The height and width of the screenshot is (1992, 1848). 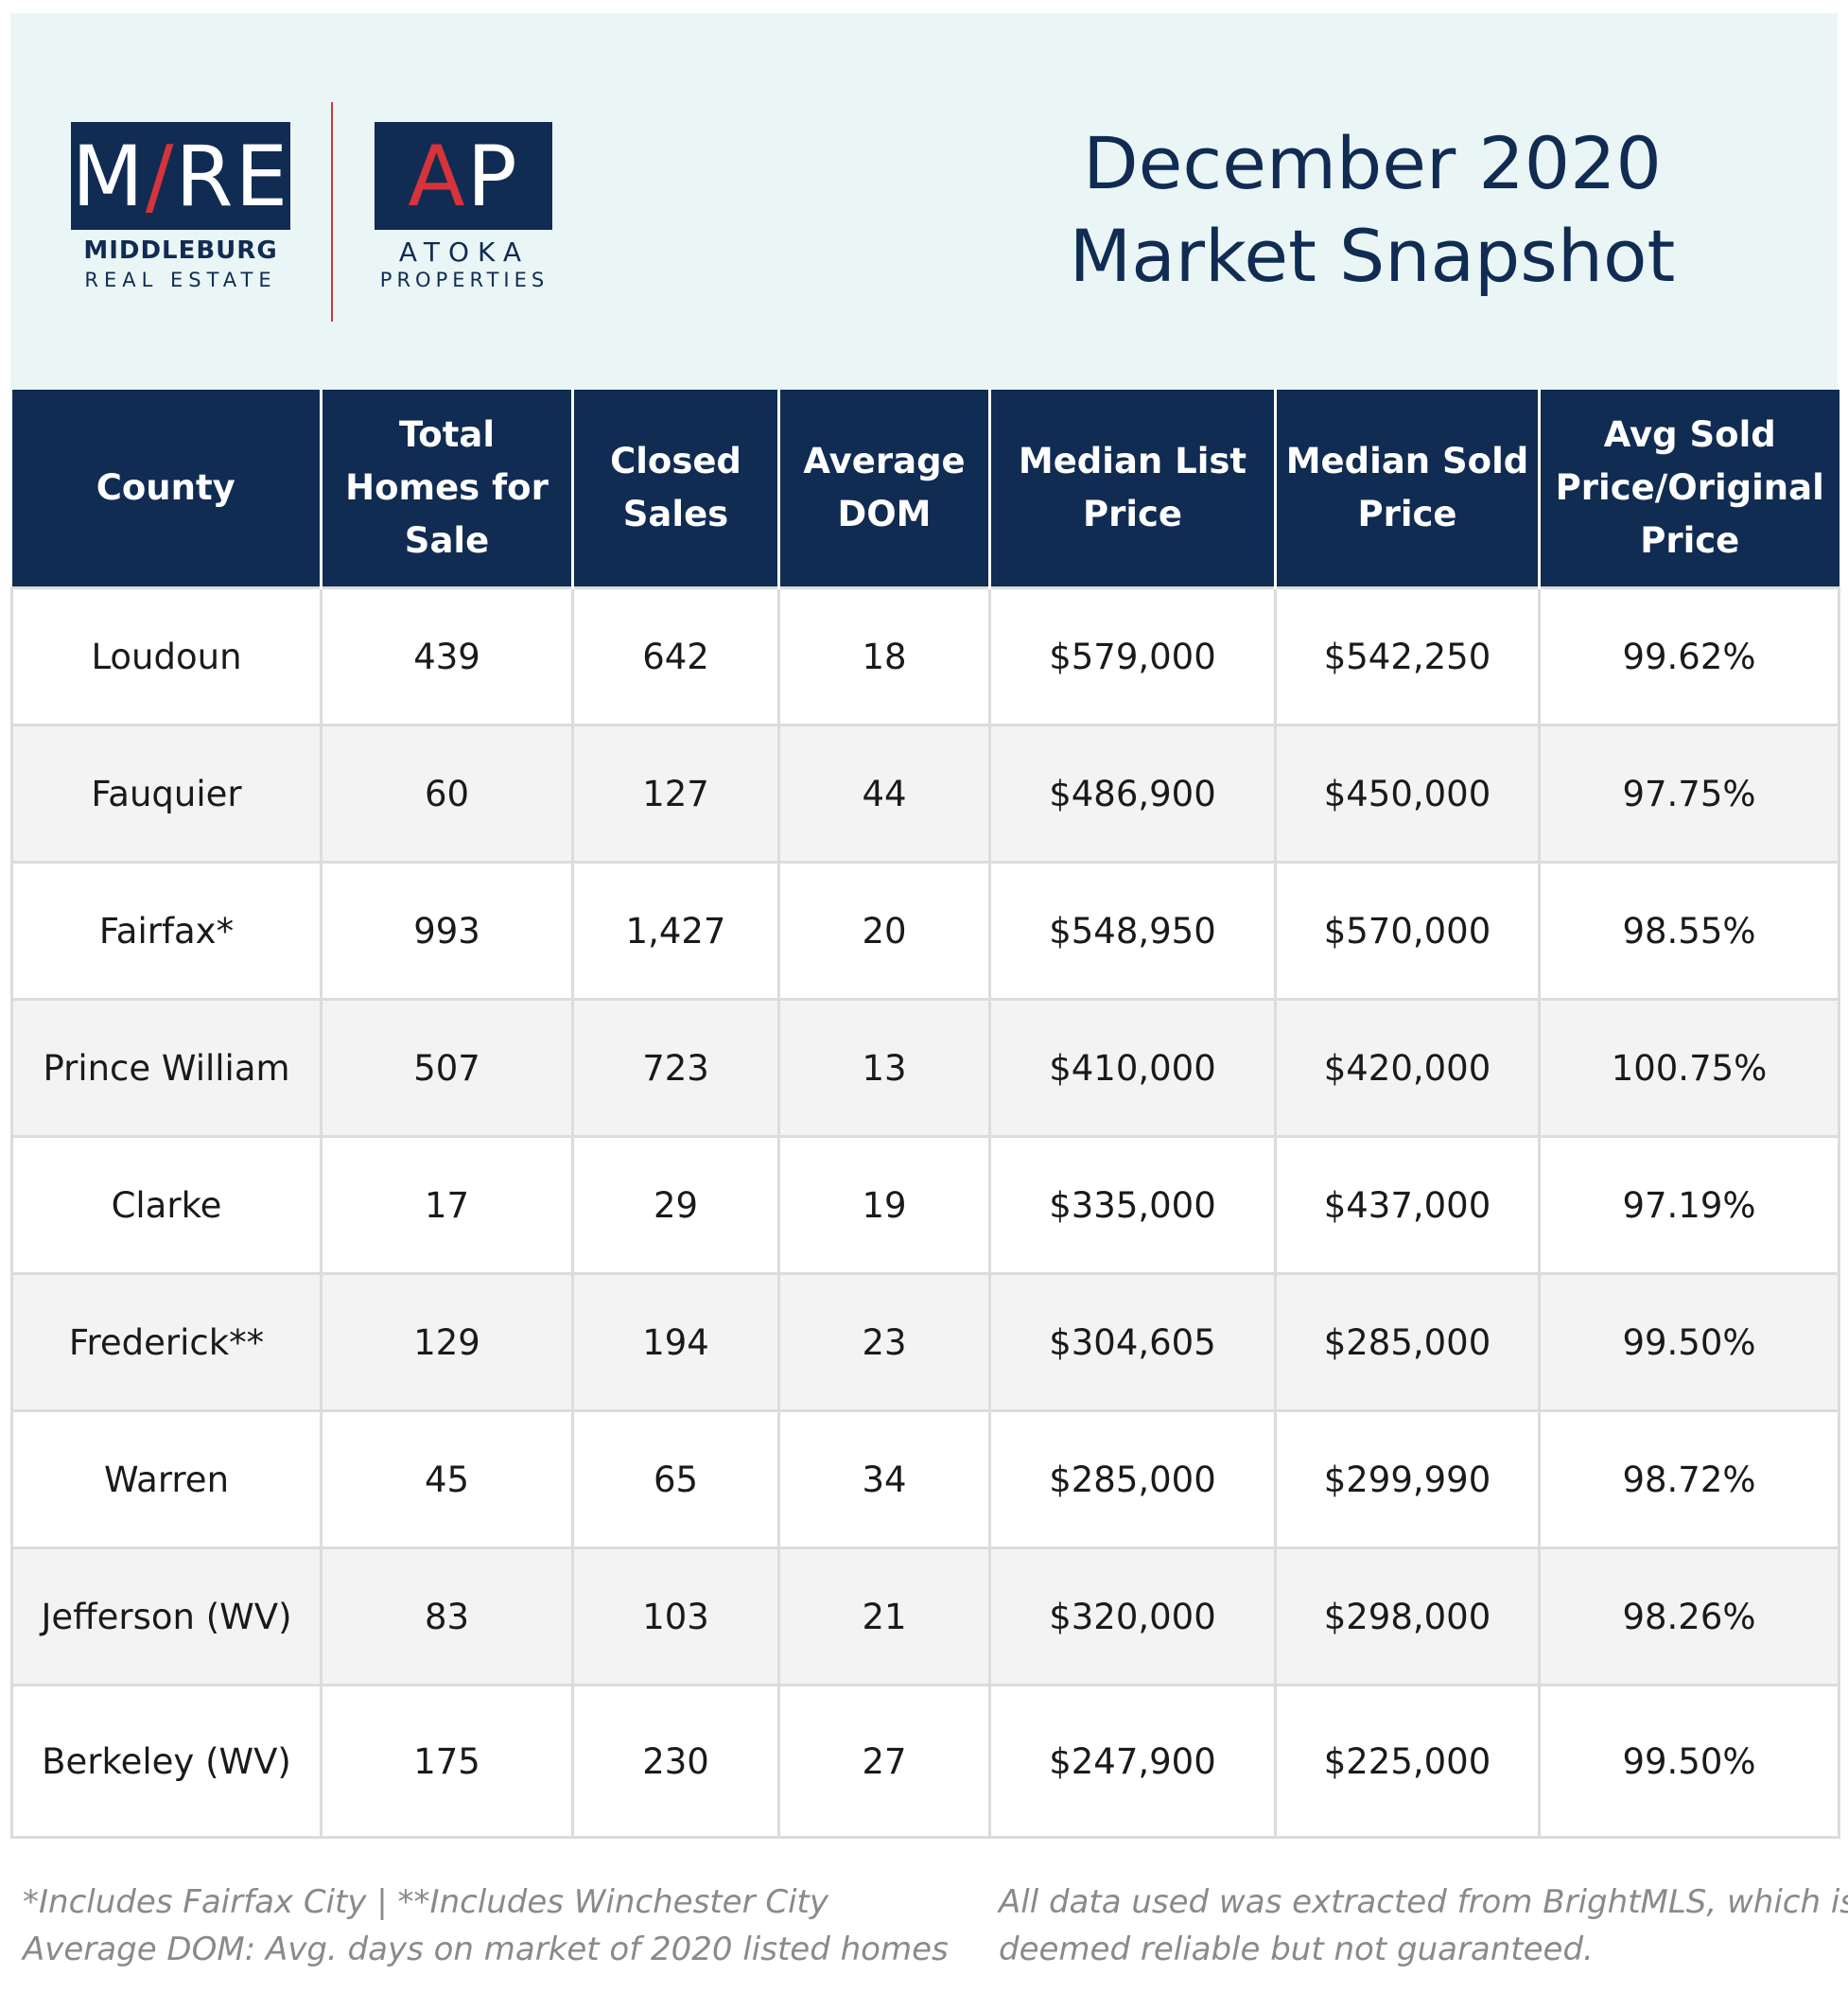 I want to click on median-list-price-cell: $304,605, so click(x=1132, y=1342).